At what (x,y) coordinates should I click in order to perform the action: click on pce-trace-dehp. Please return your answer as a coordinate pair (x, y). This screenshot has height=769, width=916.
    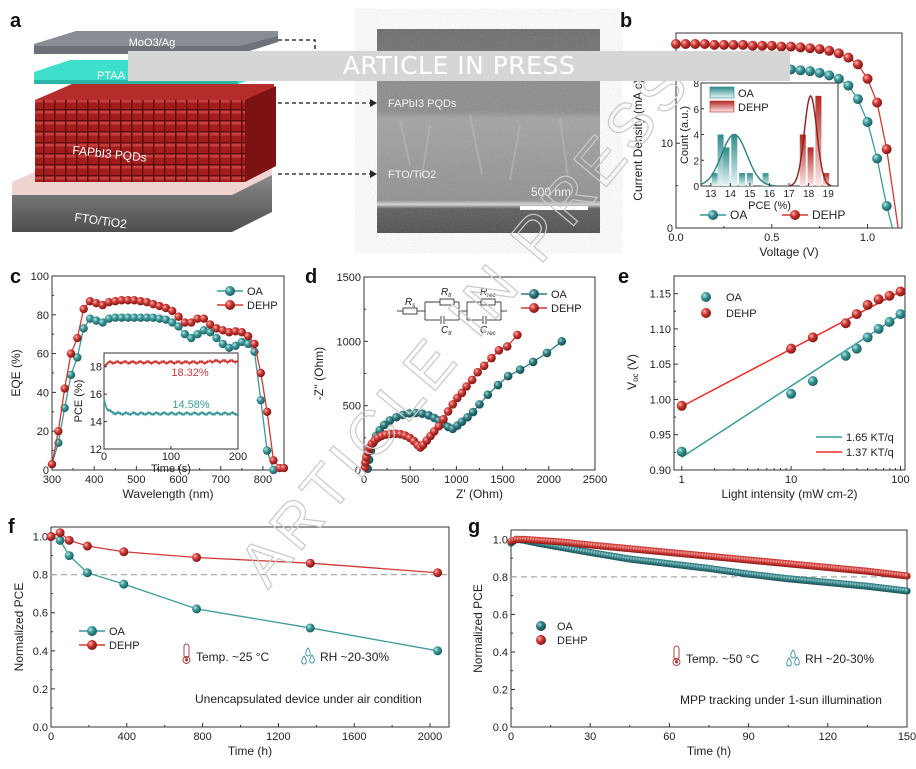
    Looking at the image, I should click on (171, 363).